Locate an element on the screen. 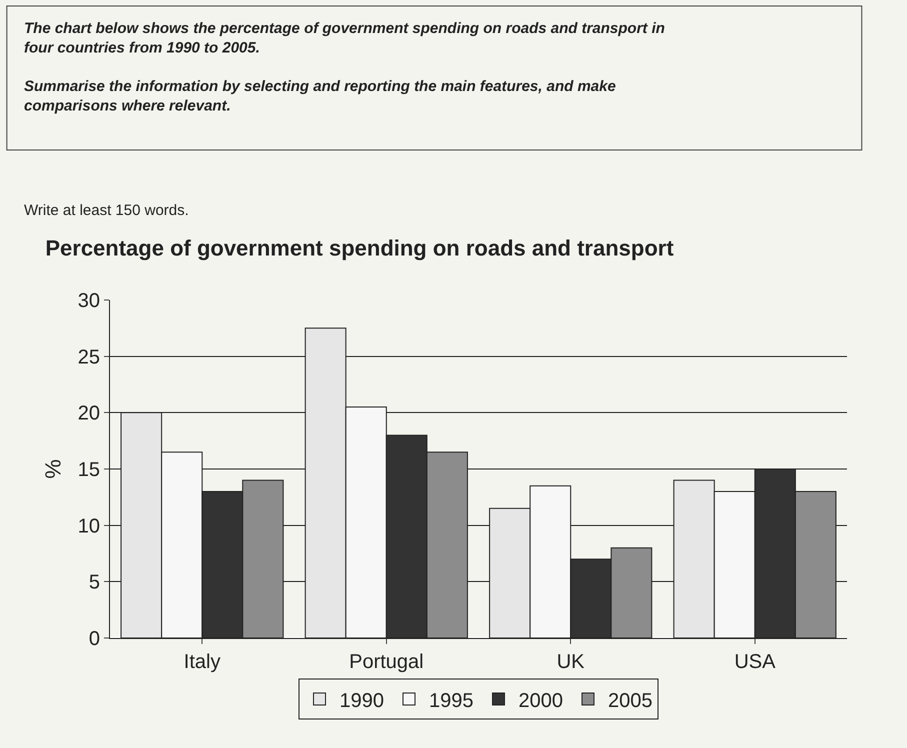  y-tick-label: 10 is located at coordinates (89, 526).